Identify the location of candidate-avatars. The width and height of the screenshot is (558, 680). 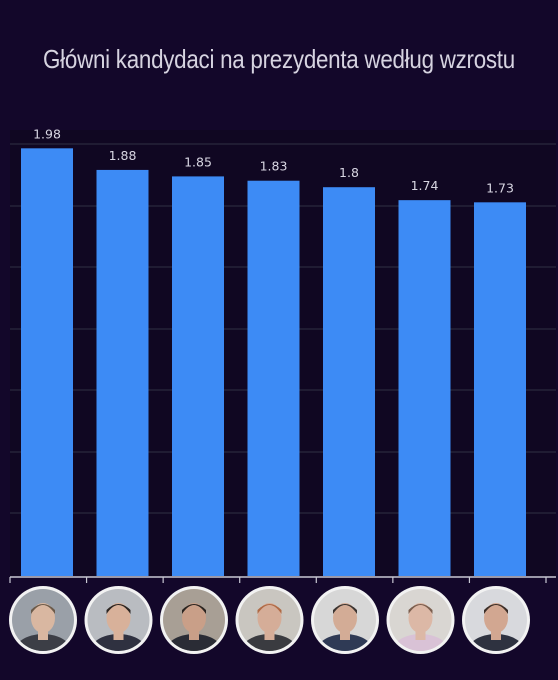
(269, 620).